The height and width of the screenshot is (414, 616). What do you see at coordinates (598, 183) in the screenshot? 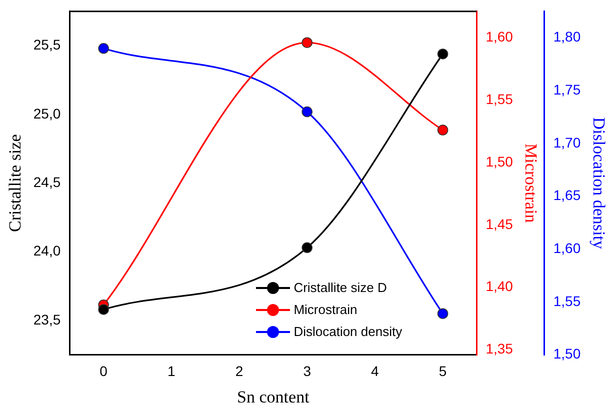
I see `y3-axis-title: Dislocation density` at bounding box center [598, 183].